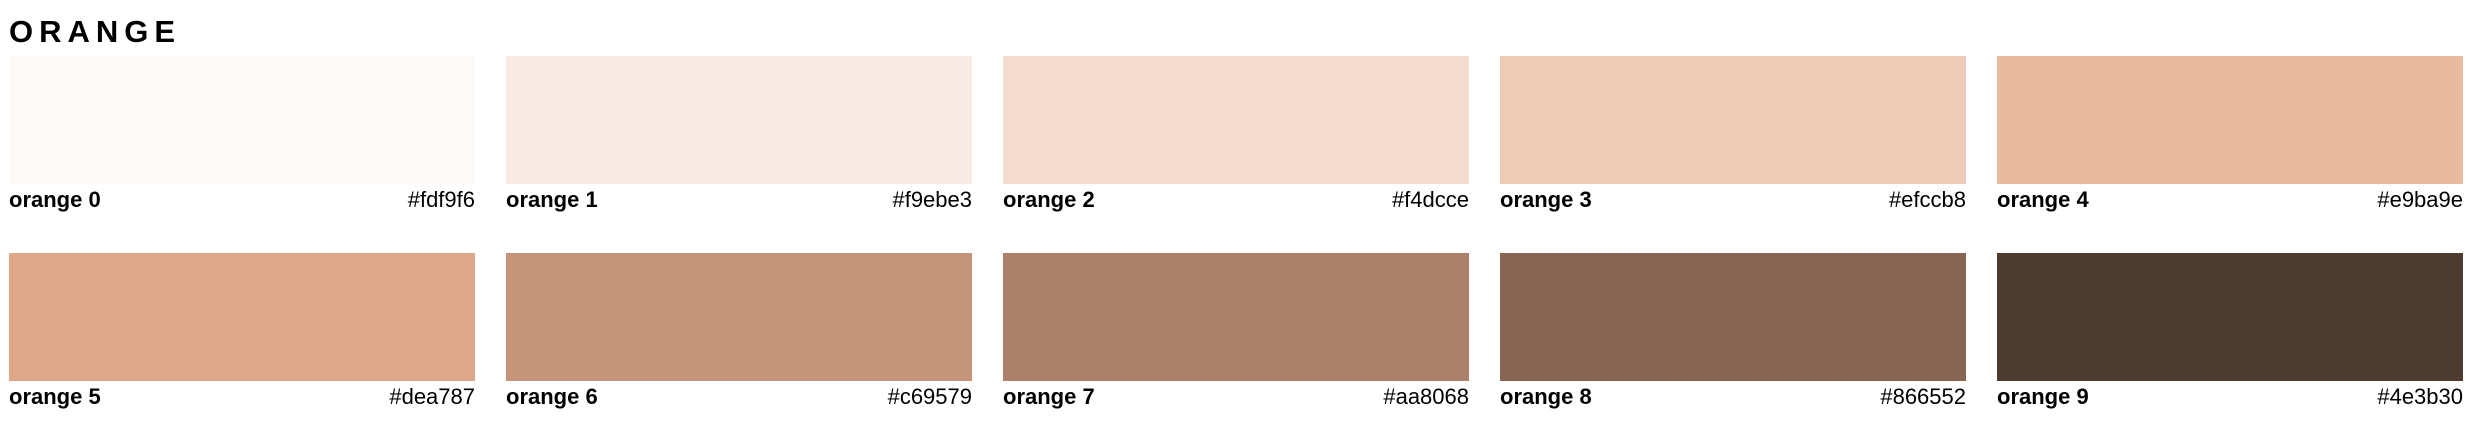  What do you see at coordinates (1236, 200) in the screenshot?
I see `swatch-meta: orange 2 #f4dcce` at bounding box center [1236, 200].